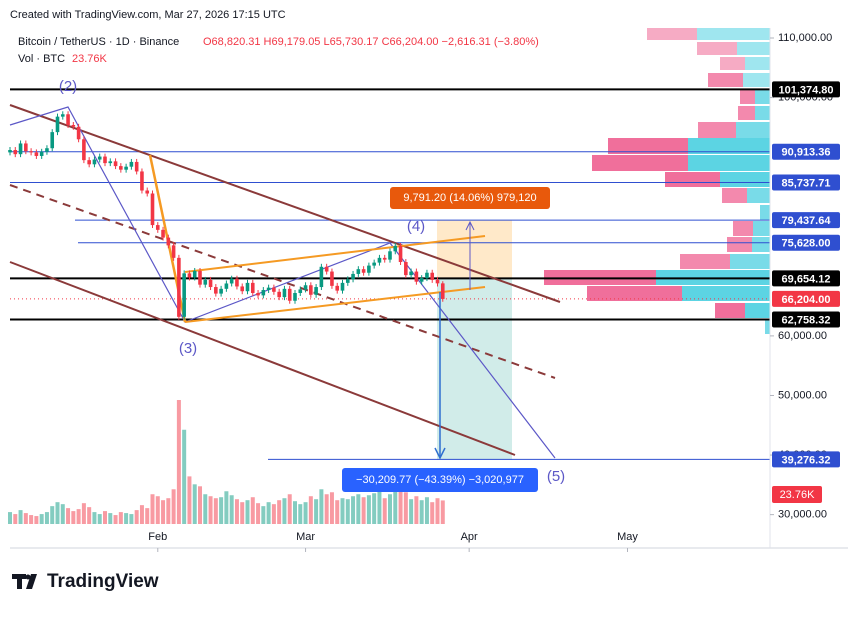  Describe the element at coordinates (802, 515) in the screenshot. I see `y-tick-label: 30,000.00` at that location.